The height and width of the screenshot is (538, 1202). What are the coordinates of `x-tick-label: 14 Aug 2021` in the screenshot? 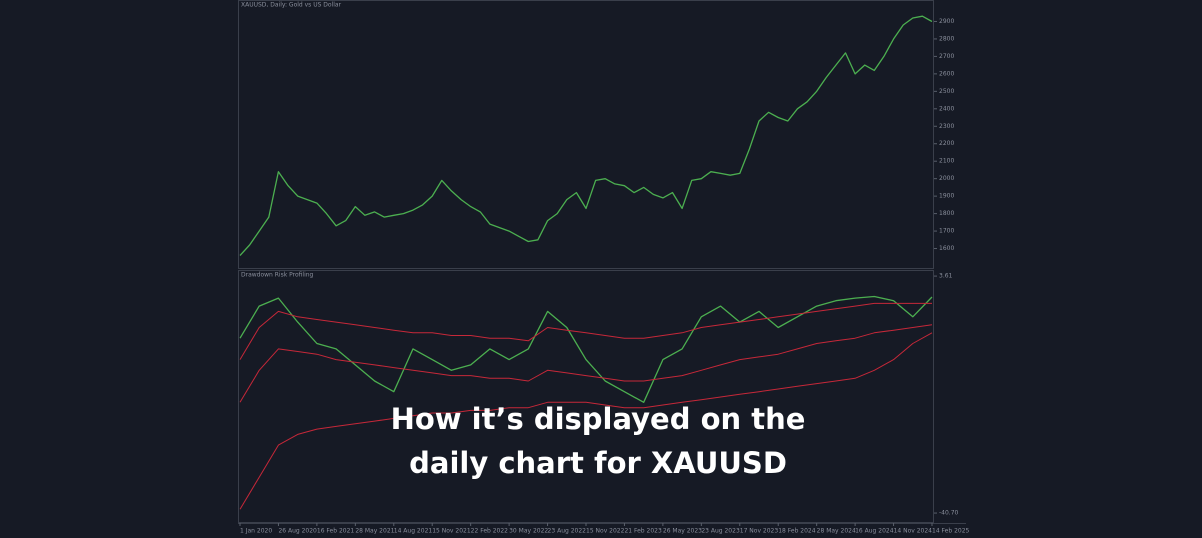 It's located at (413, 531).